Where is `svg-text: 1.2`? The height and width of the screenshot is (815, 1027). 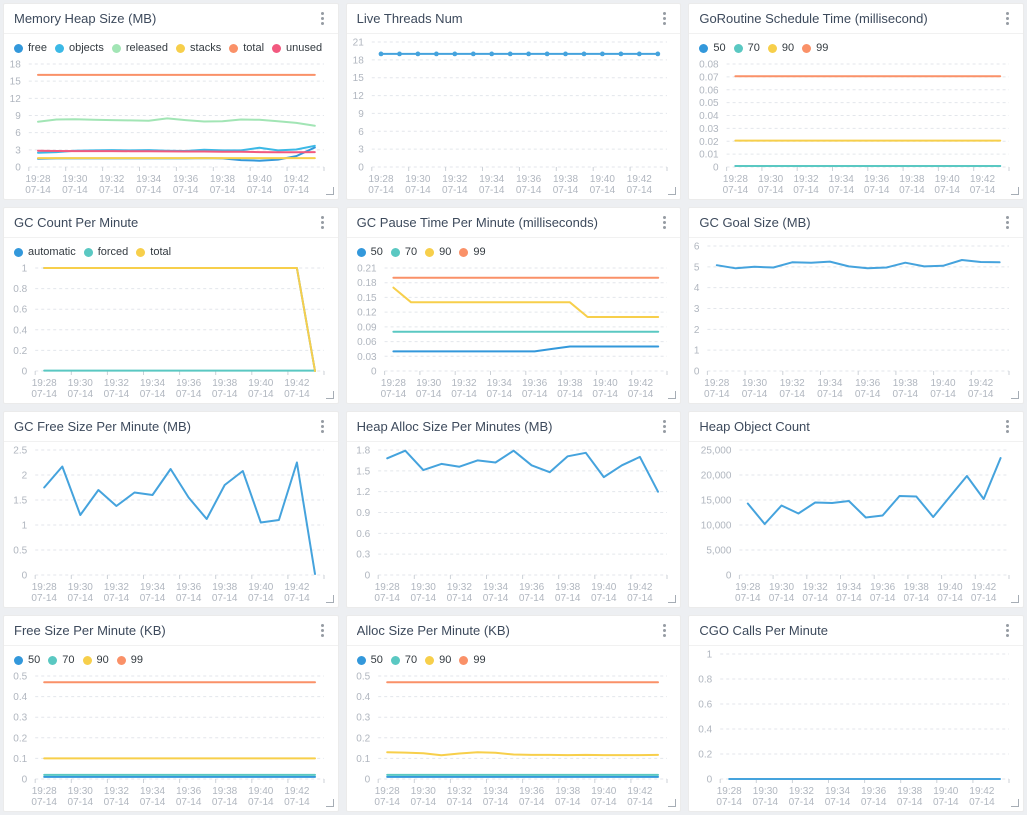 svg-text: 1.2 is located at coordinates (363, 492).